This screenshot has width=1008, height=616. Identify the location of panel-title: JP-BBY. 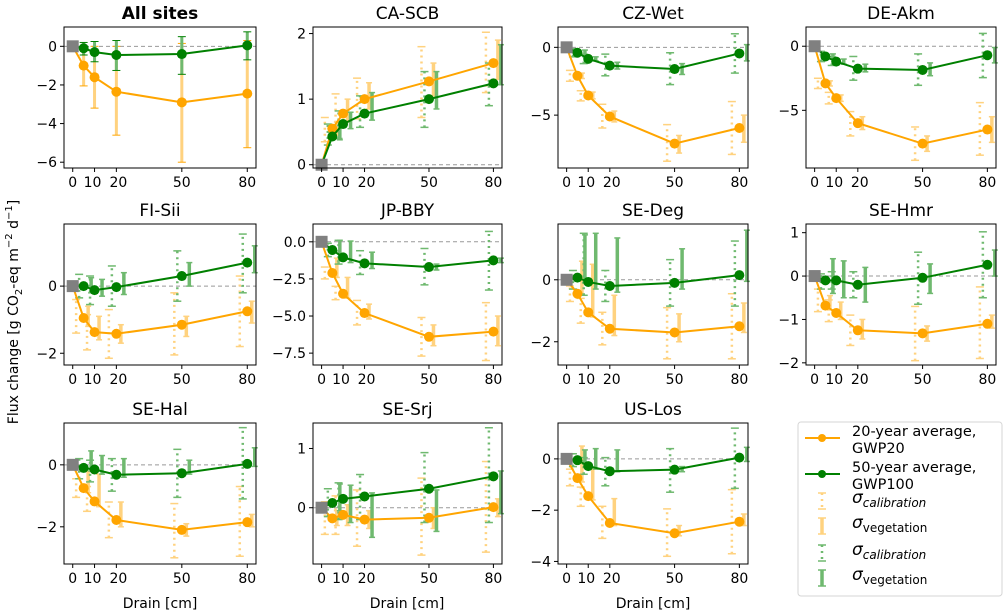
(407, 211).